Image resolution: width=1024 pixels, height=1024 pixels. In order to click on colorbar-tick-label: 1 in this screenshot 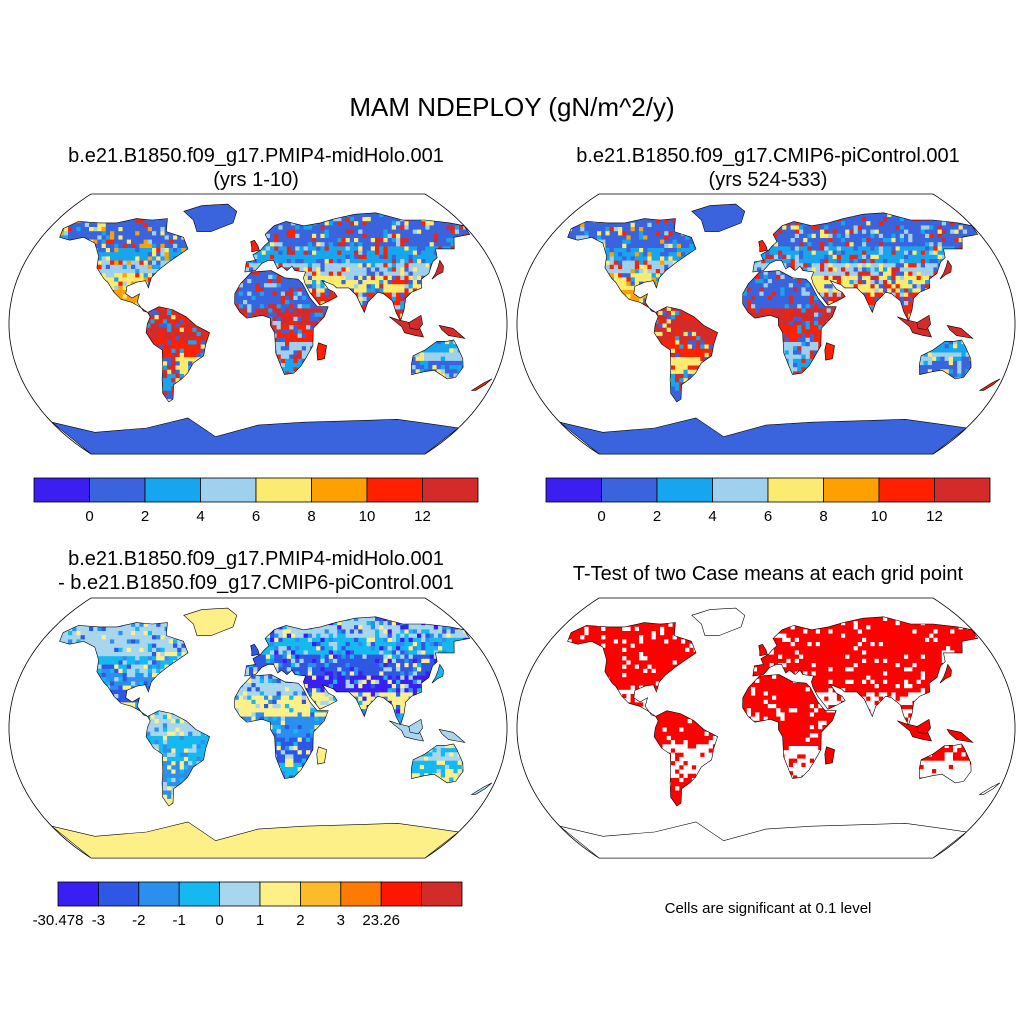, I will do `click(260, 920)`.